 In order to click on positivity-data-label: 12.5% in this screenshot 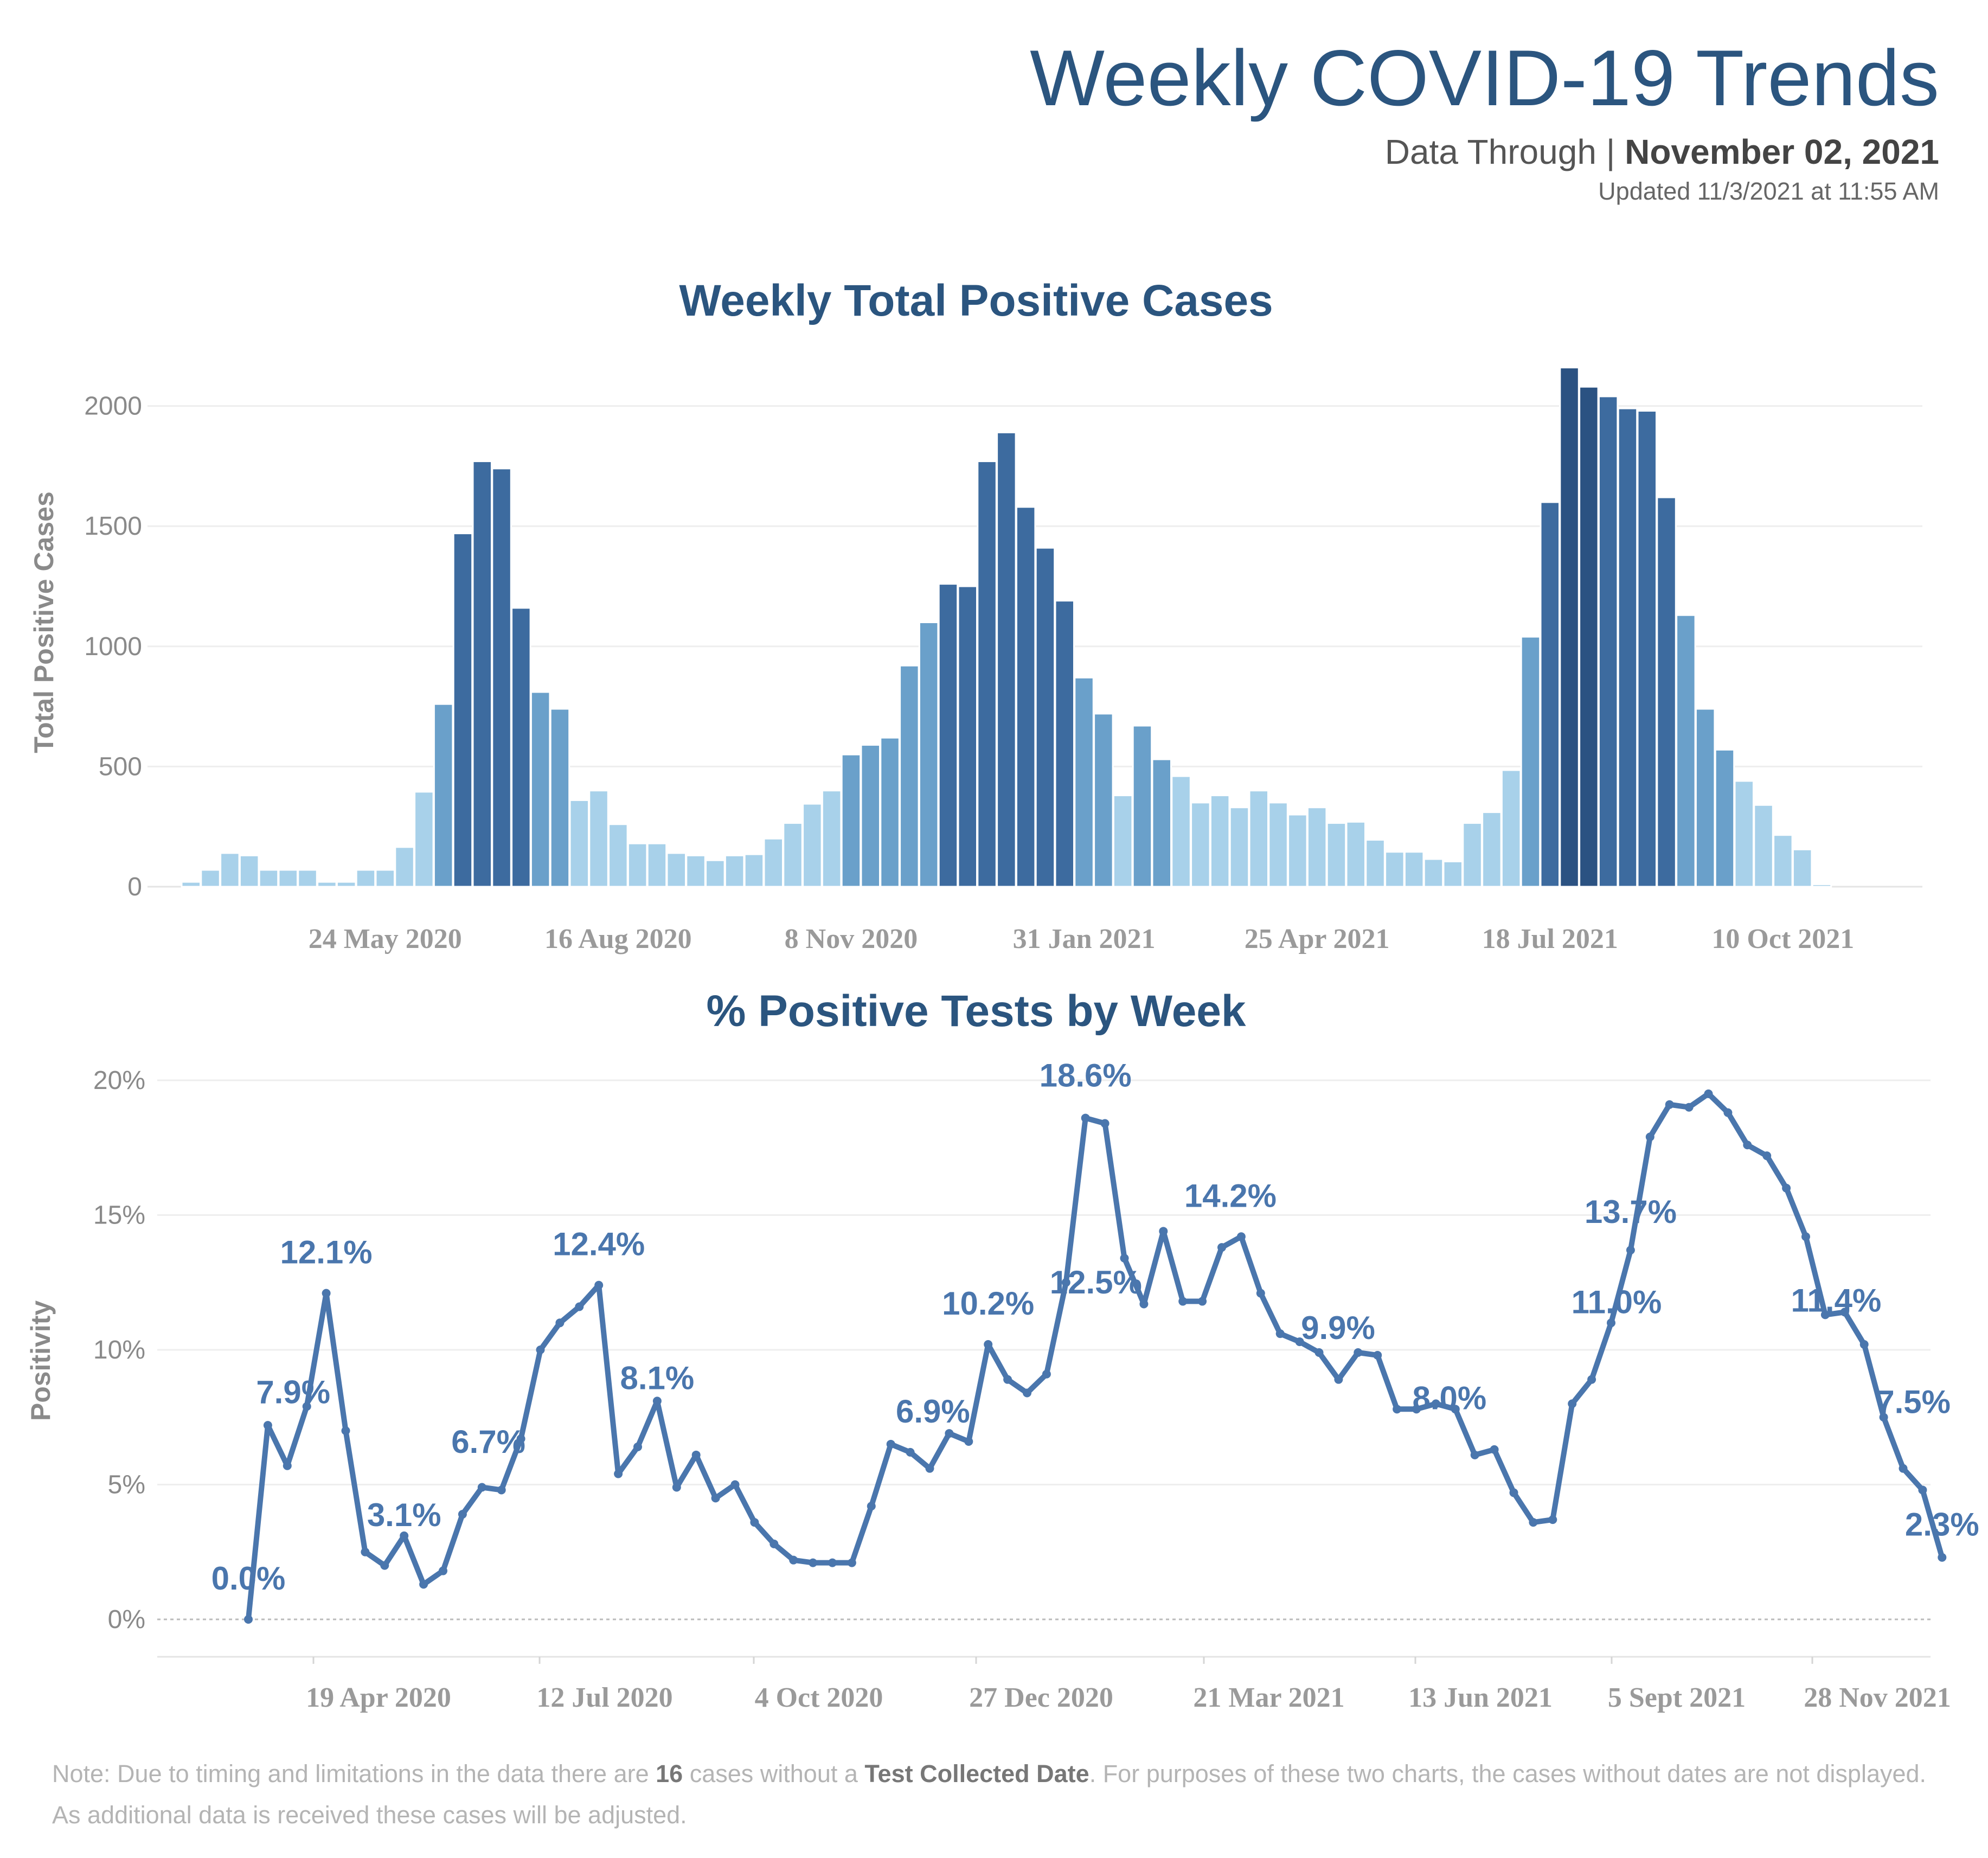, I will do `click(1096, 1282)`.